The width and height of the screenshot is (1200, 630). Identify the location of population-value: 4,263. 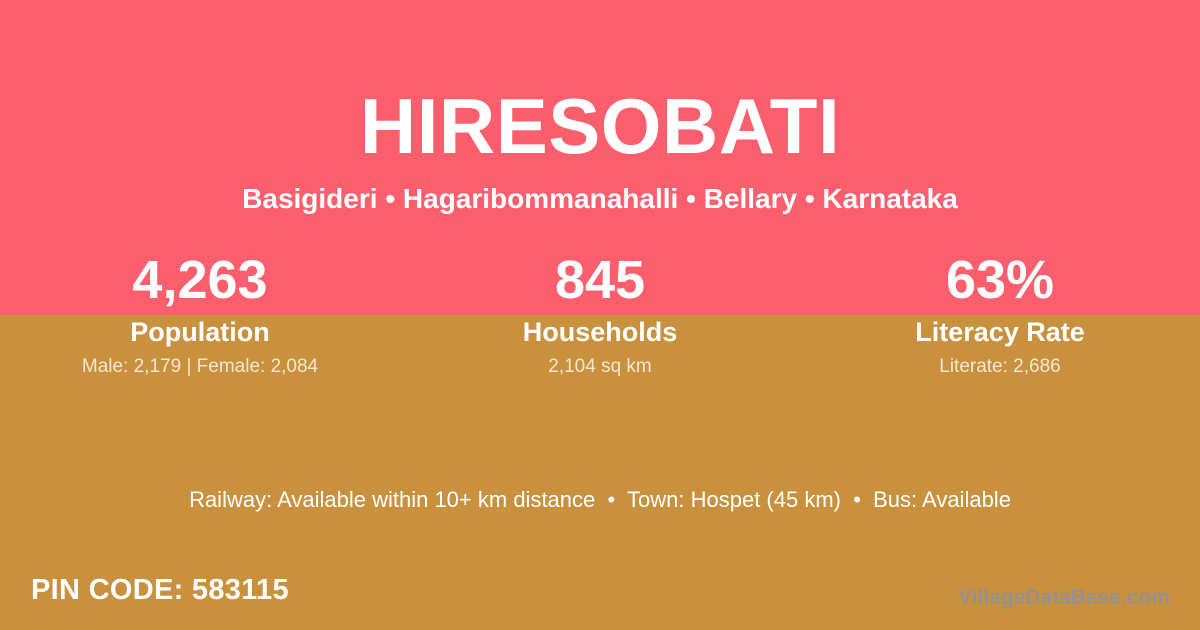
(200, 280).